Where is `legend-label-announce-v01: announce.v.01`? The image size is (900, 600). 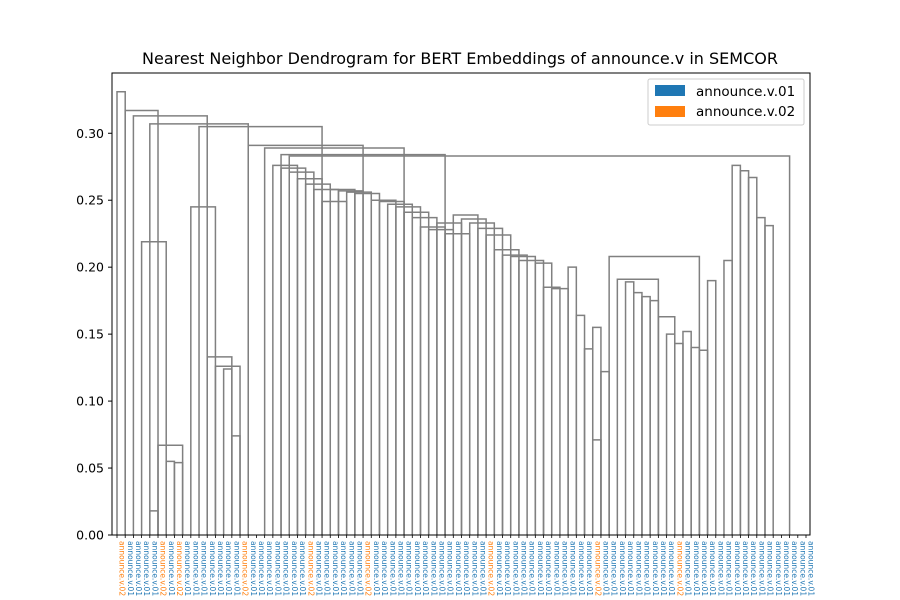
legend-label-announce-v01: announce.v.01 is located at coordinates (745, 92).